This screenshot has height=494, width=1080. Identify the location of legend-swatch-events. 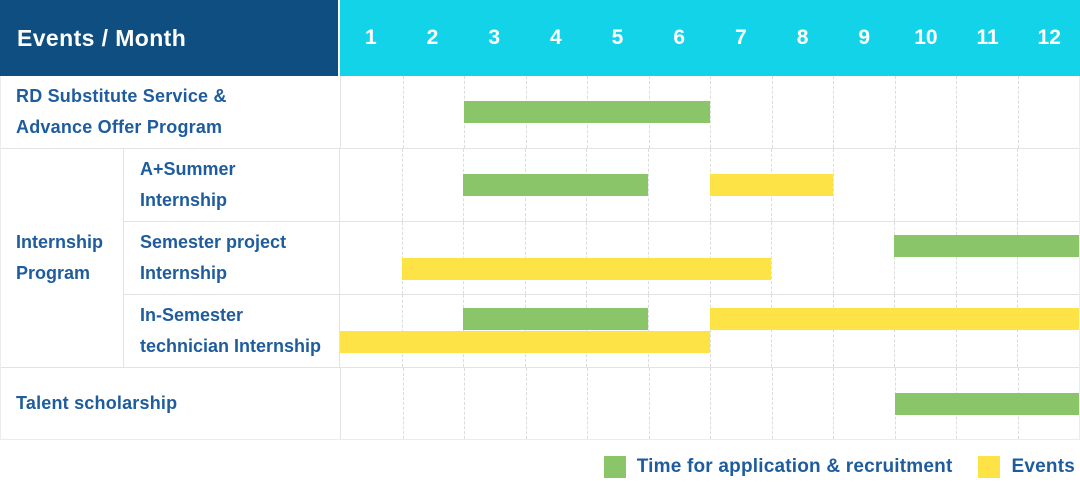
(989, 467).